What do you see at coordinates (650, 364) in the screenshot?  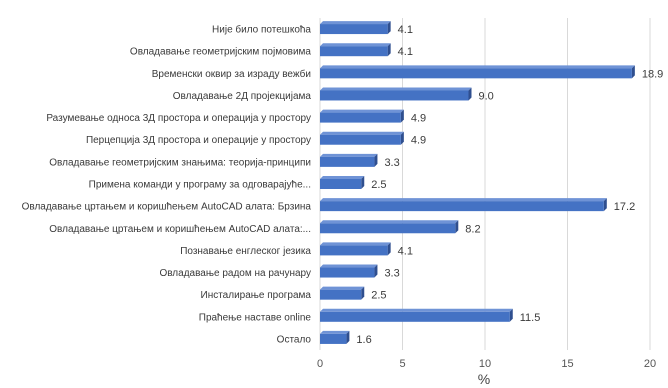 I see `x-tick-label: 20` at bounding box center [650, 364].